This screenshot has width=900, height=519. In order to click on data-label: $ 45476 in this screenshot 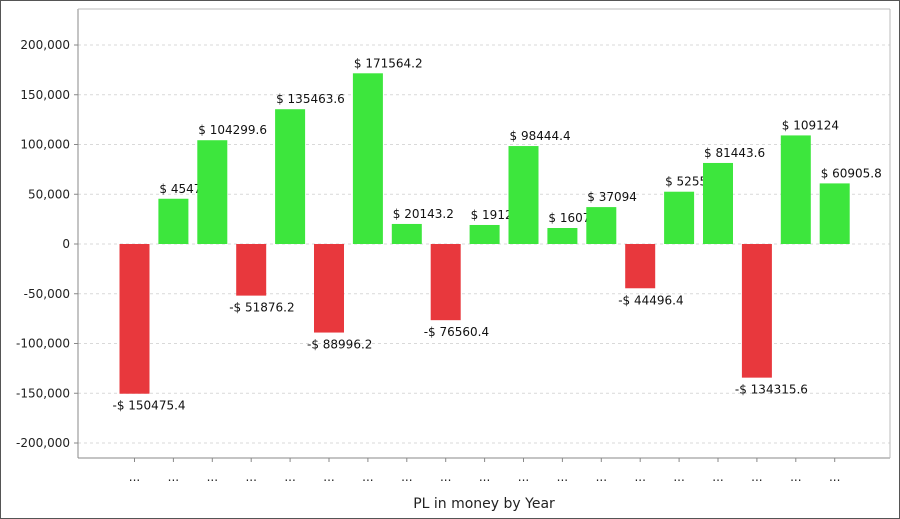, I will do `click(184, 189)`.